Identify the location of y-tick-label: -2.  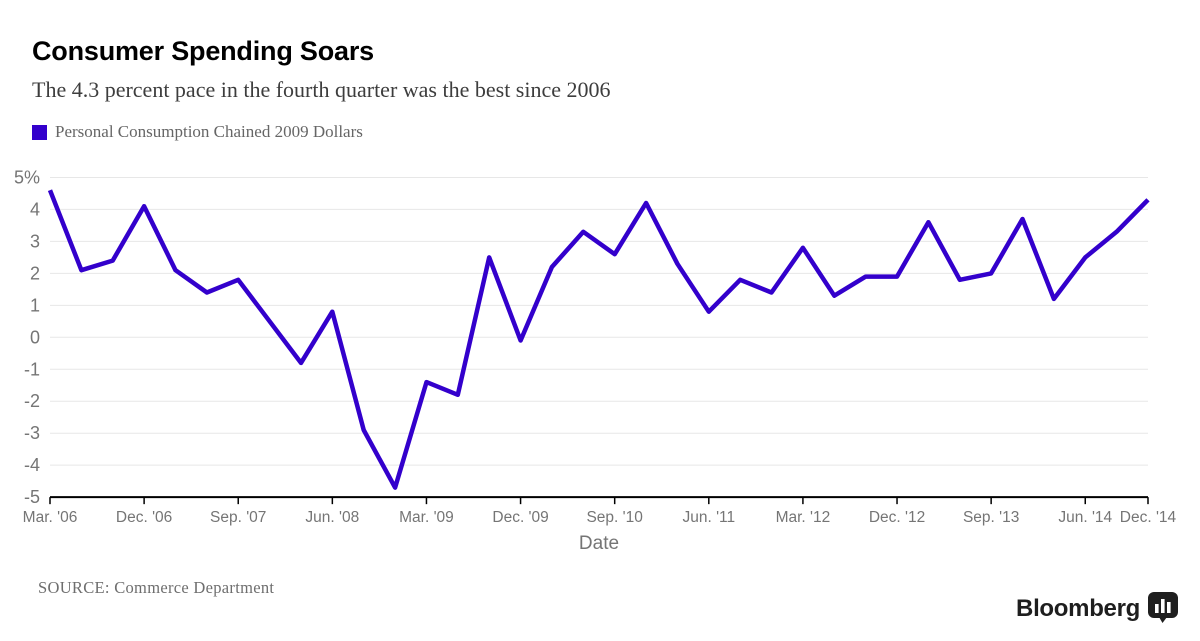
(32, 401).